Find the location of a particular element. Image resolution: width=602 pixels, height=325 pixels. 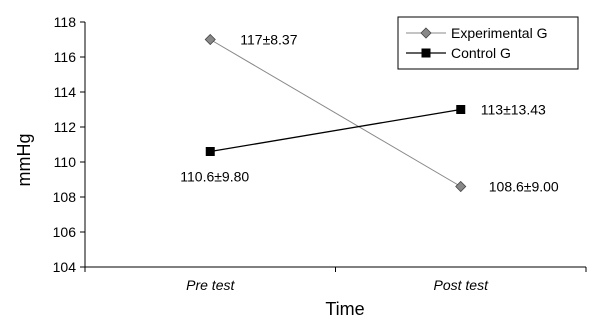

y-tick-label: 118 is located at coordinates (65, 22).